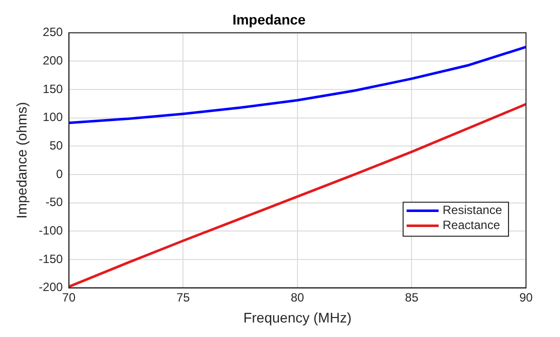 The height and width of the screenshot is (337, 560). Describe the element at coordinates (51, 287) in the screenshot. I see `y-tick-label: -200` at that location.